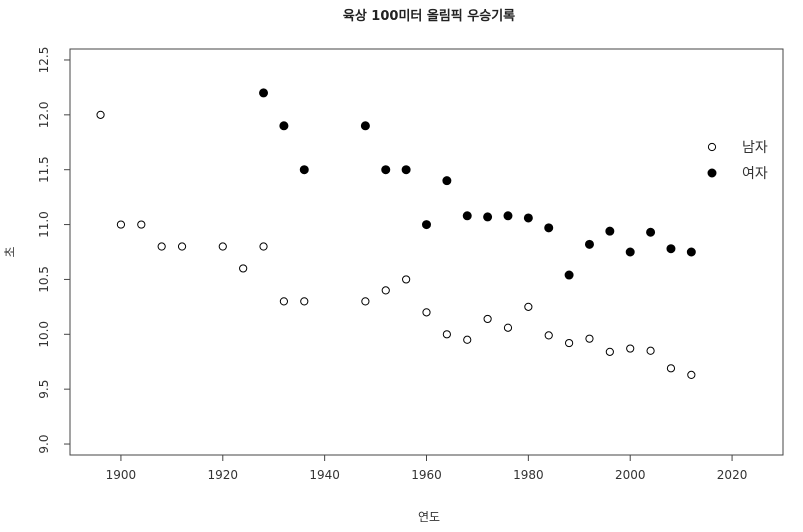  I want to click on y-tick-label: 9.5, so click(44, 389).